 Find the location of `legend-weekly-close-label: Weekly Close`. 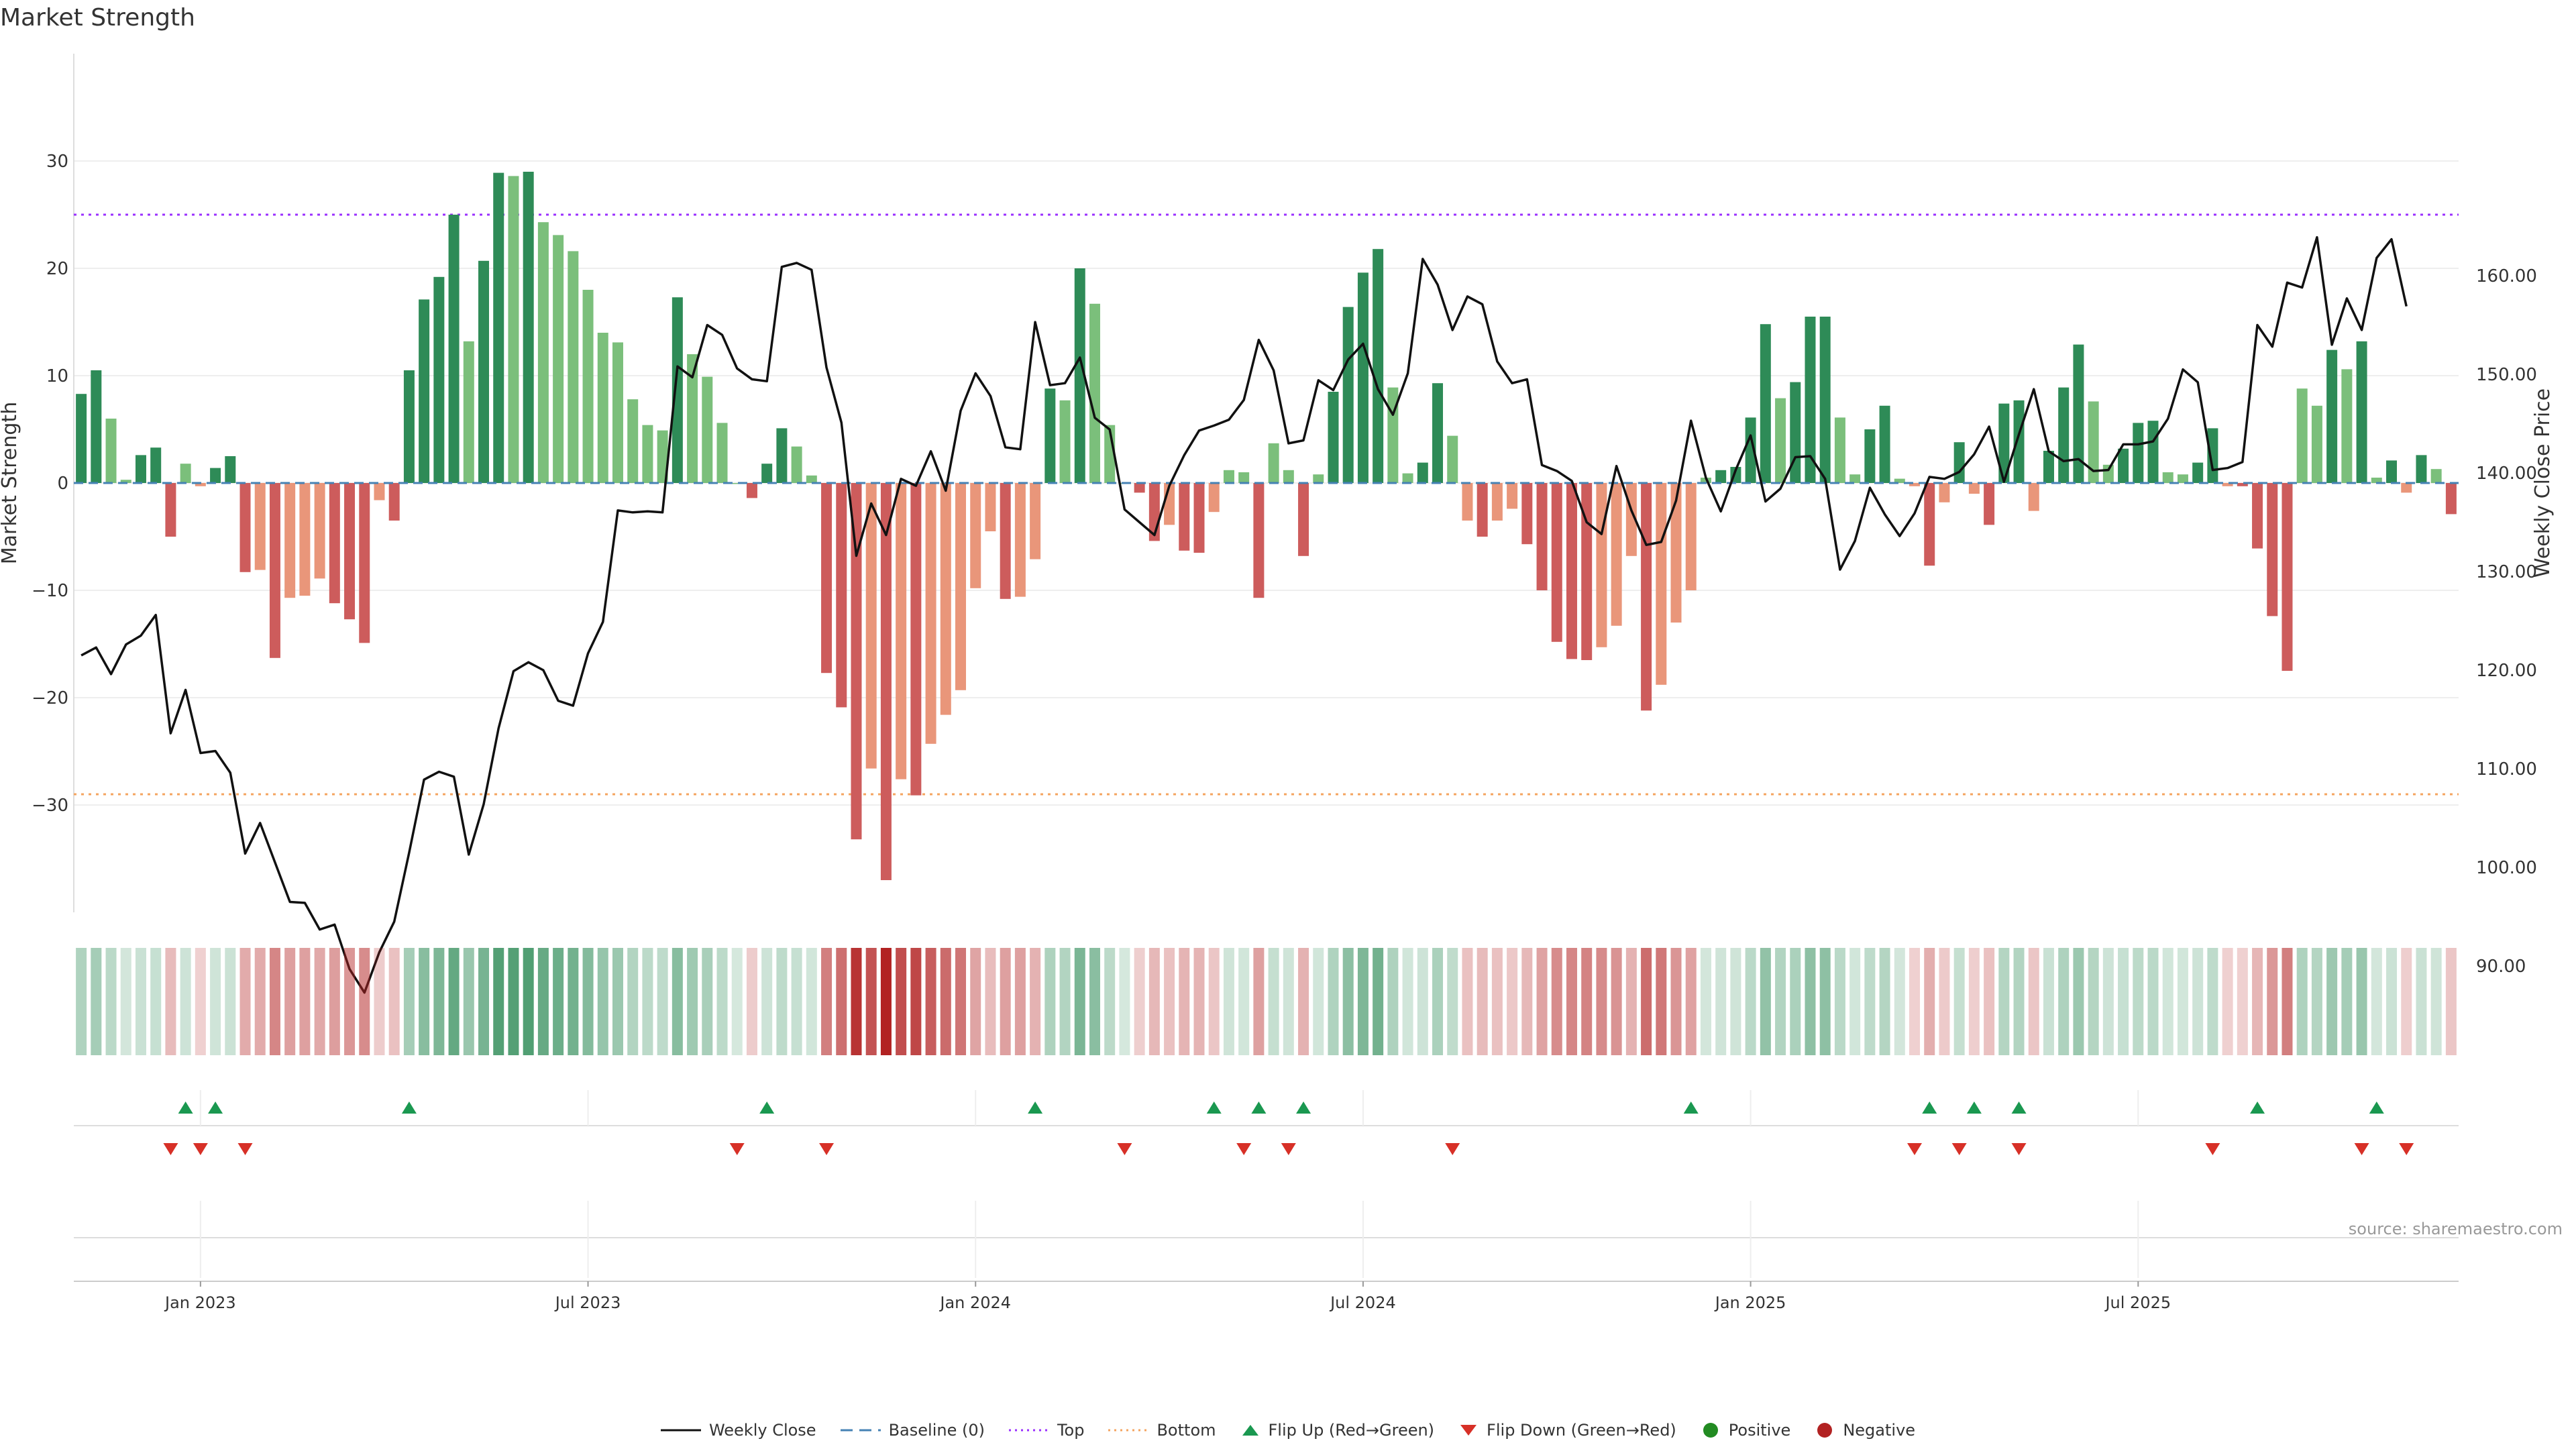

legend-weekly-close-label: Weekly Close is located at coordinates (762, 1430).